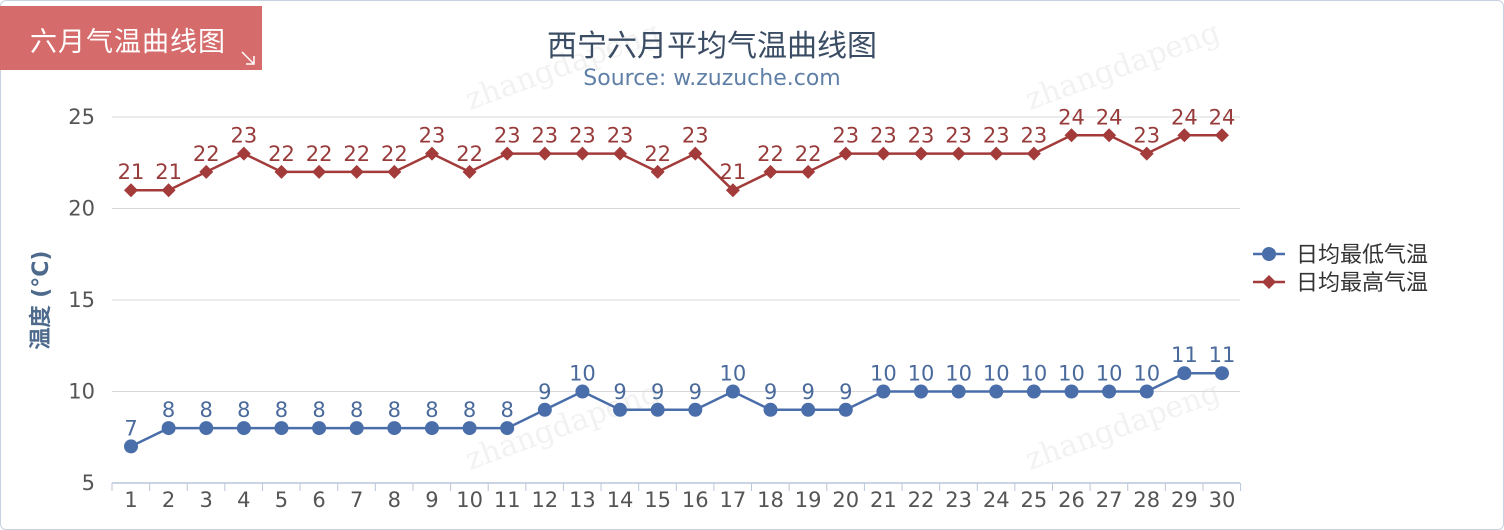 The height and width of the screenshot is (530, 1504). Describe the element at coordinates (394, 500) in the screenshot. I see `x-tick-label: 8` at that location.